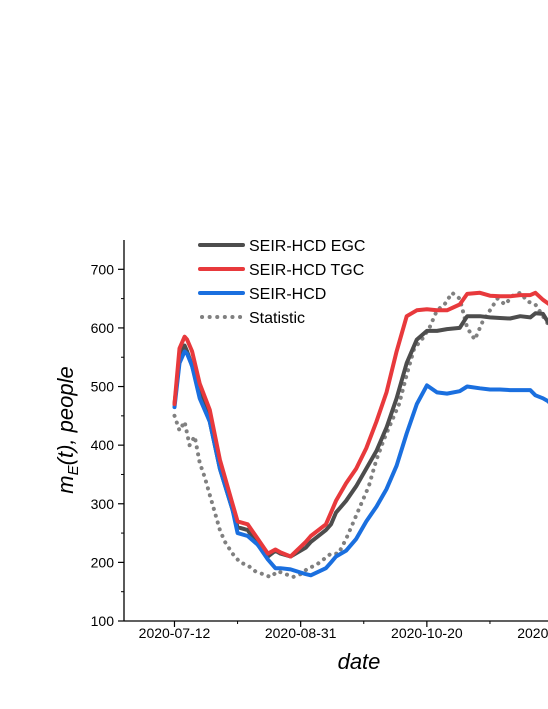 The height and width of the screenshot is (709, 548). I want to click on y-tick-label: 400, so click(103, 445).